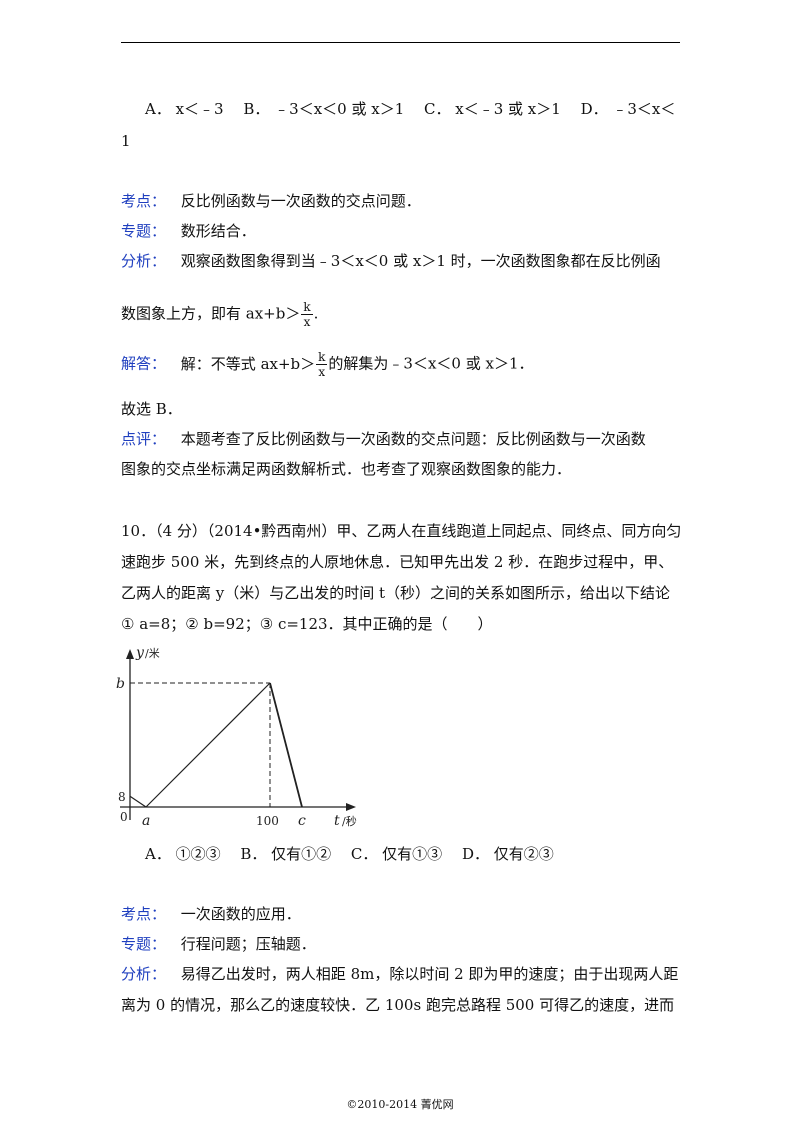 The height and width of the screenshot is (1132, 800). Describe the element at coordinates (151, 409) in the screenshot. I see `guxuan-text: 故选 B．` at that location.